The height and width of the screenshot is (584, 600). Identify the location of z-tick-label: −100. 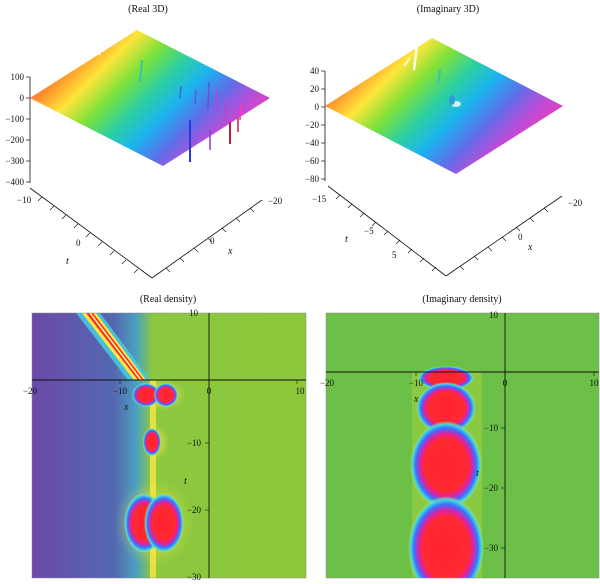
(14, 119).